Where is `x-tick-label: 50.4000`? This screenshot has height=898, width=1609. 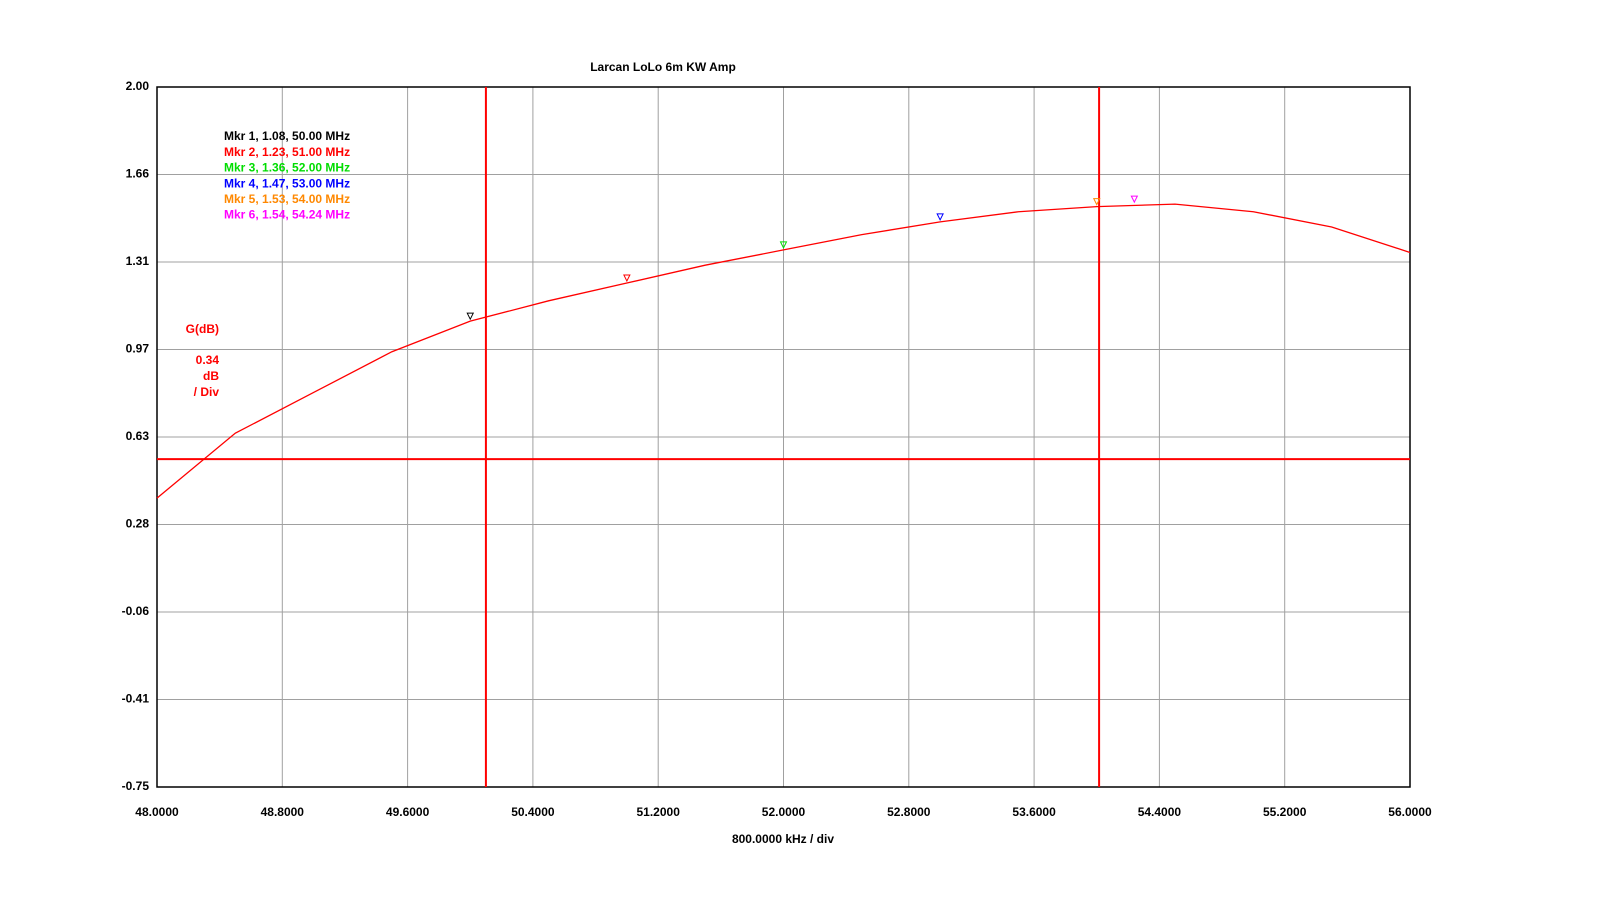
x-tick-label: 50.4000 is located at coordinates (533, 812).